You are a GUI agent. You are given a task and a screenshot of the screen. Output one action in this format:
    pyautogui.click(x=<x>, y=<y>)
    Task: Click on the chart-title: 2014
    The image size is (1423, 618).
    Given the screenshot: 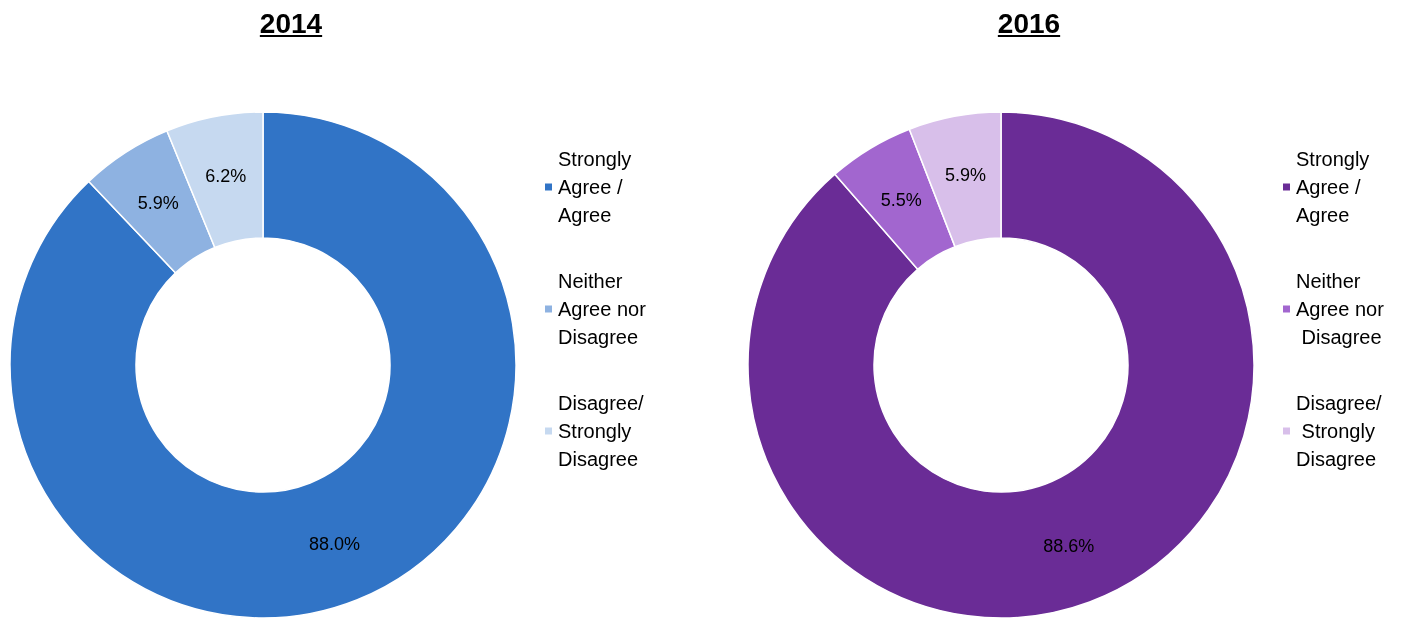 What is the action you would take?
    pyautogui.click(x=291, y=24)
    